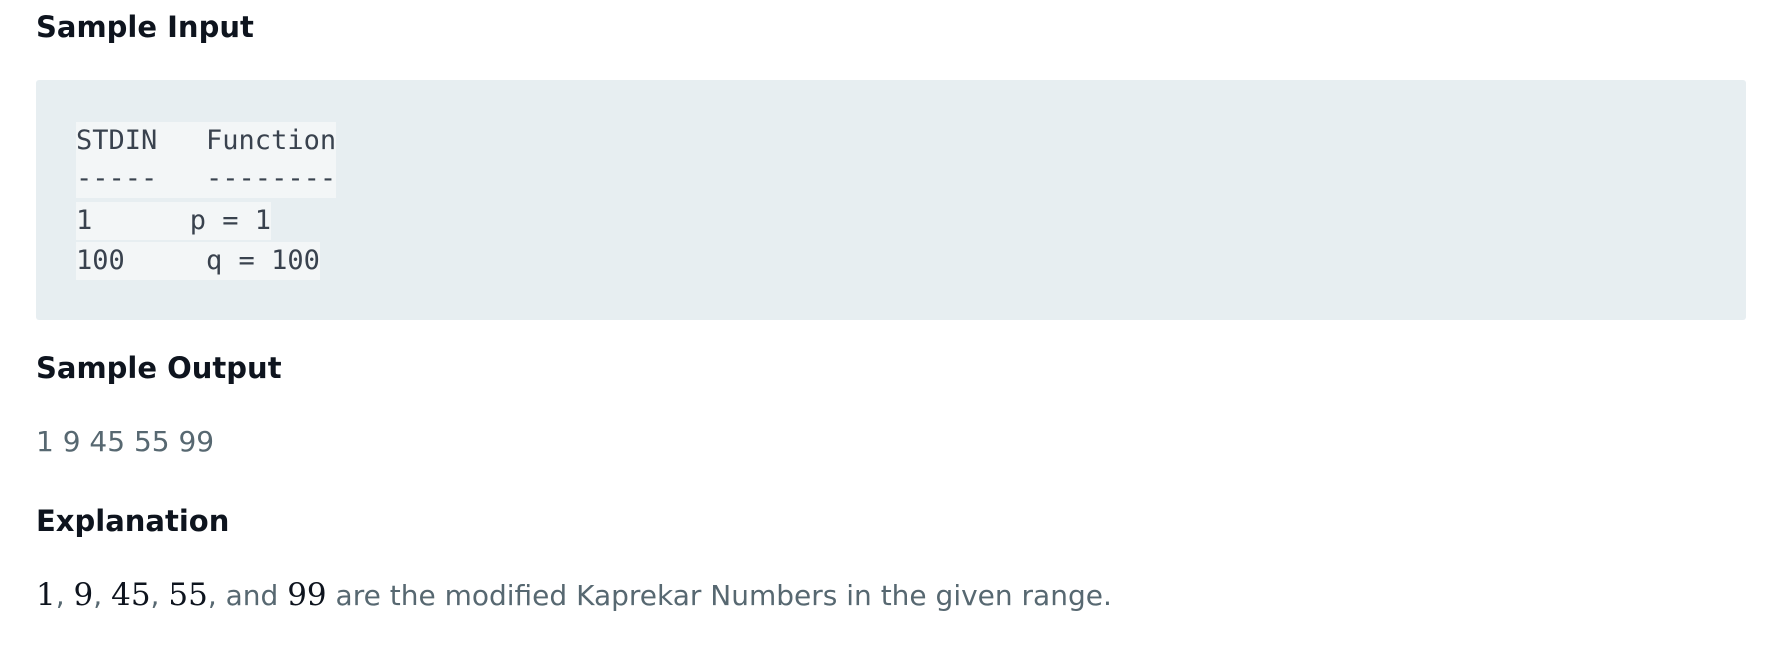 This screenshot has width=1772, height=650. I want to click on sample-input-heading: Sample Input, so click(145, 27).